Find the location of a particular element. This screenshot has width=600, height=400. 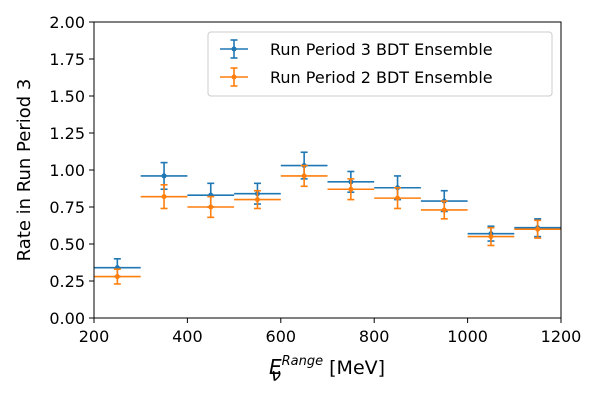

x-axis-subscript: ν is located at coordinates (276, 375).